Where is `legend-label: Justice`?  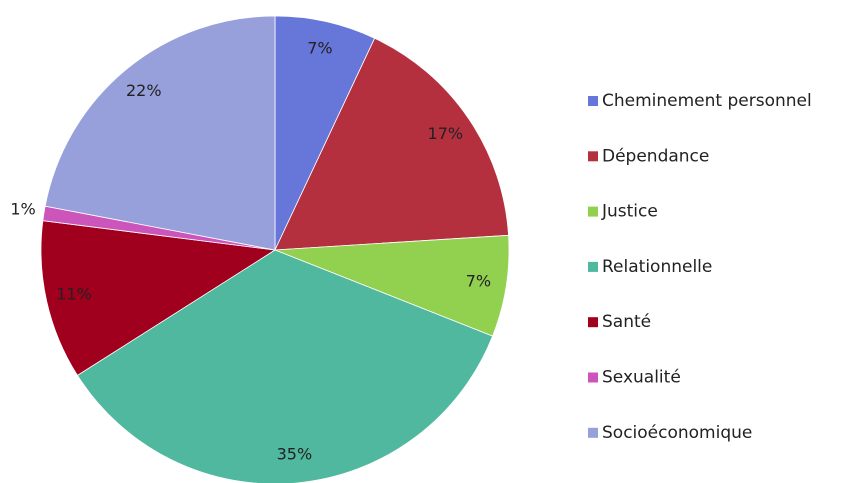 legend-label: Justice is located at coordinates (629, 212).